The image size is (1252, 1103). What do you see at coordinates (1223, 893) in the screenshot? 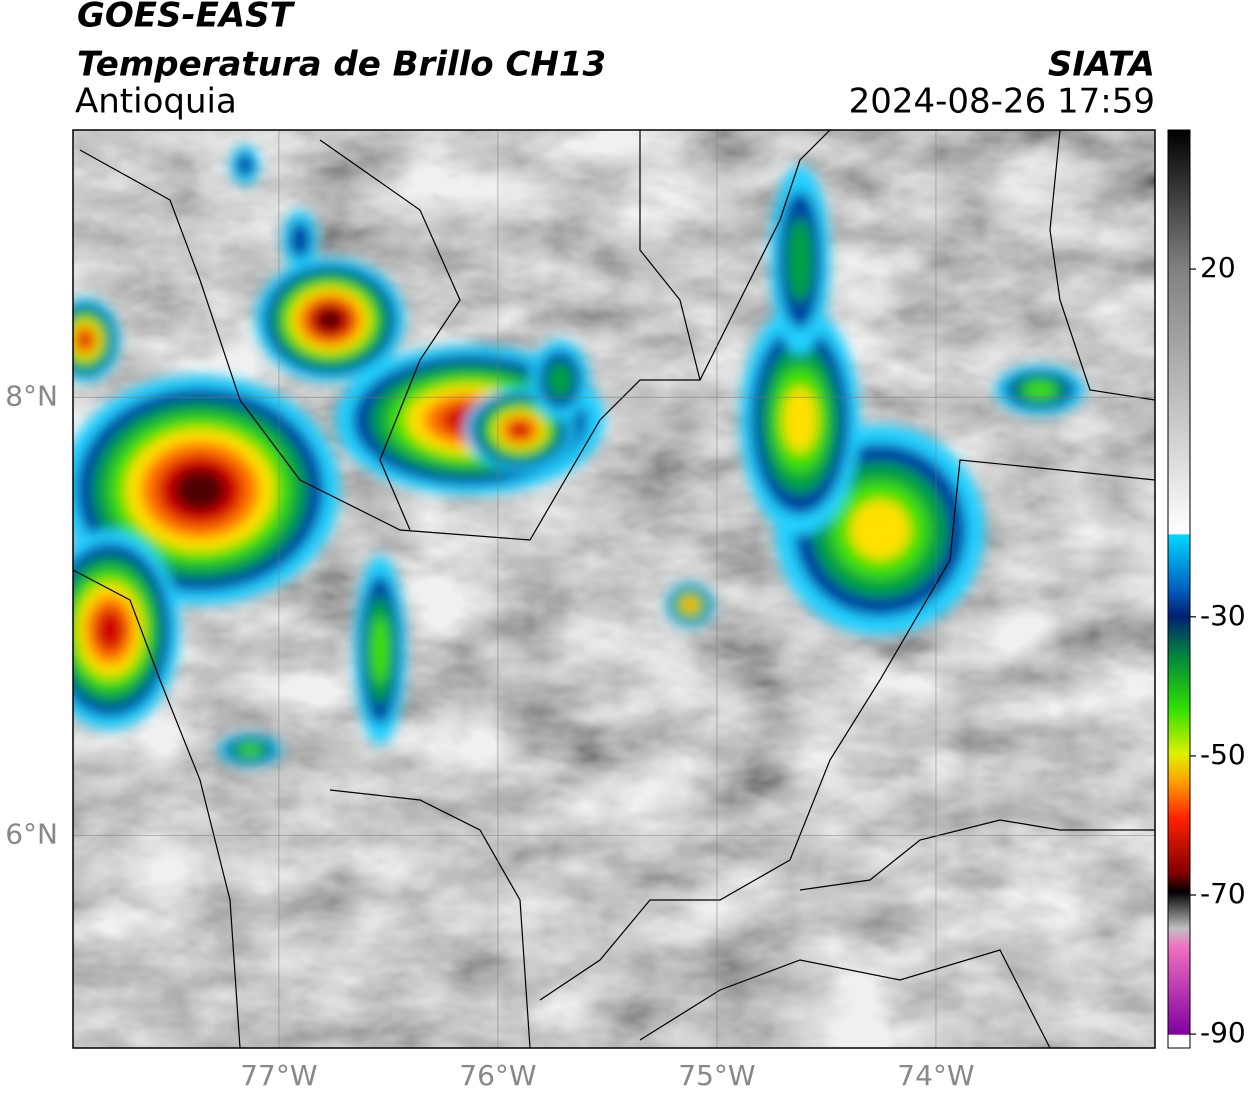
I see `colorbar-tick-label: -70` at bounding box center [1223, 893].